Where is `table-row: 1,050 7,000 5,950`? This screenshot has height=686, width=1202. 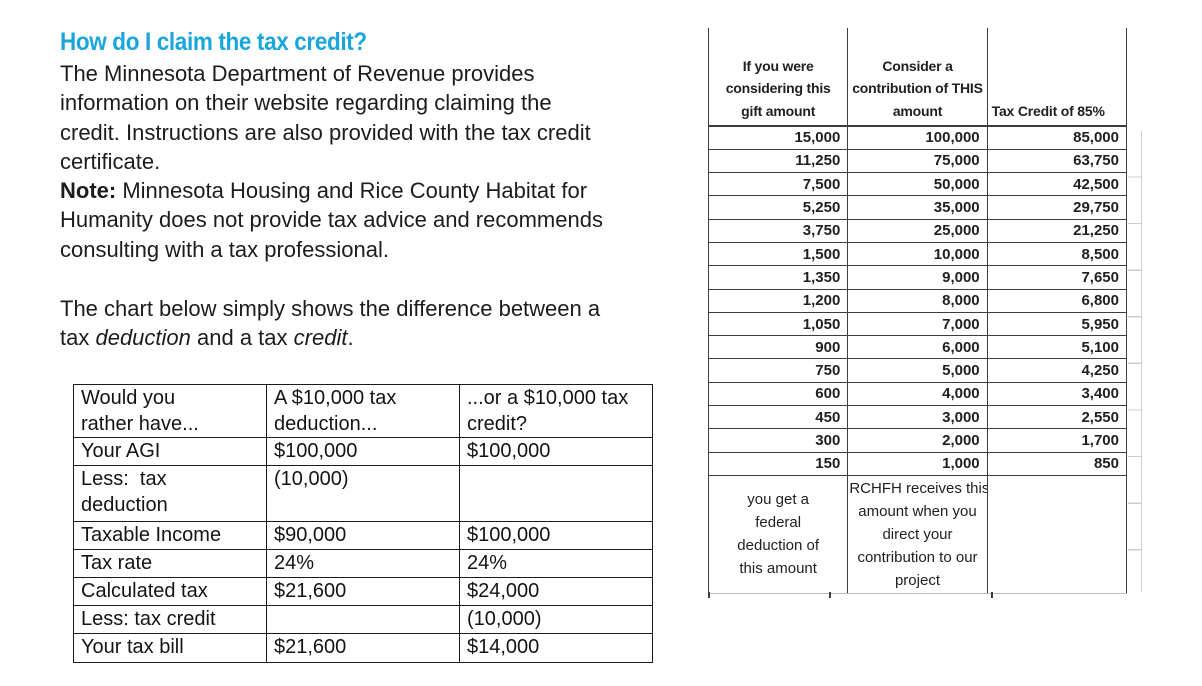
table-row: 1,050 7,000 5,950 is located at coordinates (917, 324).